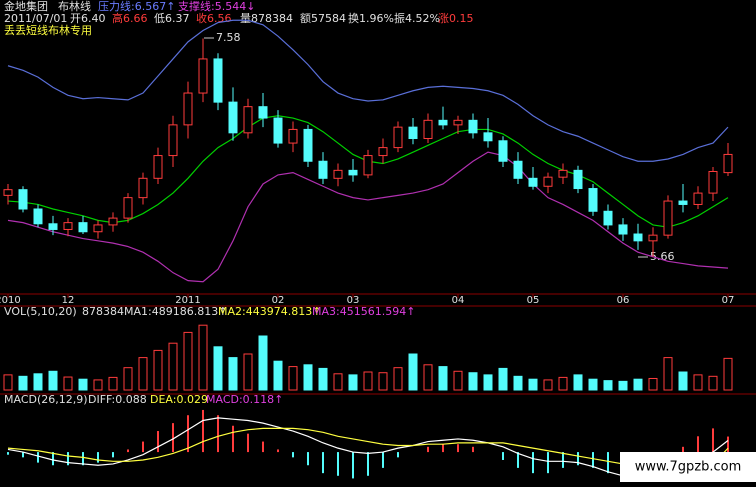  I want to click on vol-ma1: MA1:489186.813↑, so click(175, 311).